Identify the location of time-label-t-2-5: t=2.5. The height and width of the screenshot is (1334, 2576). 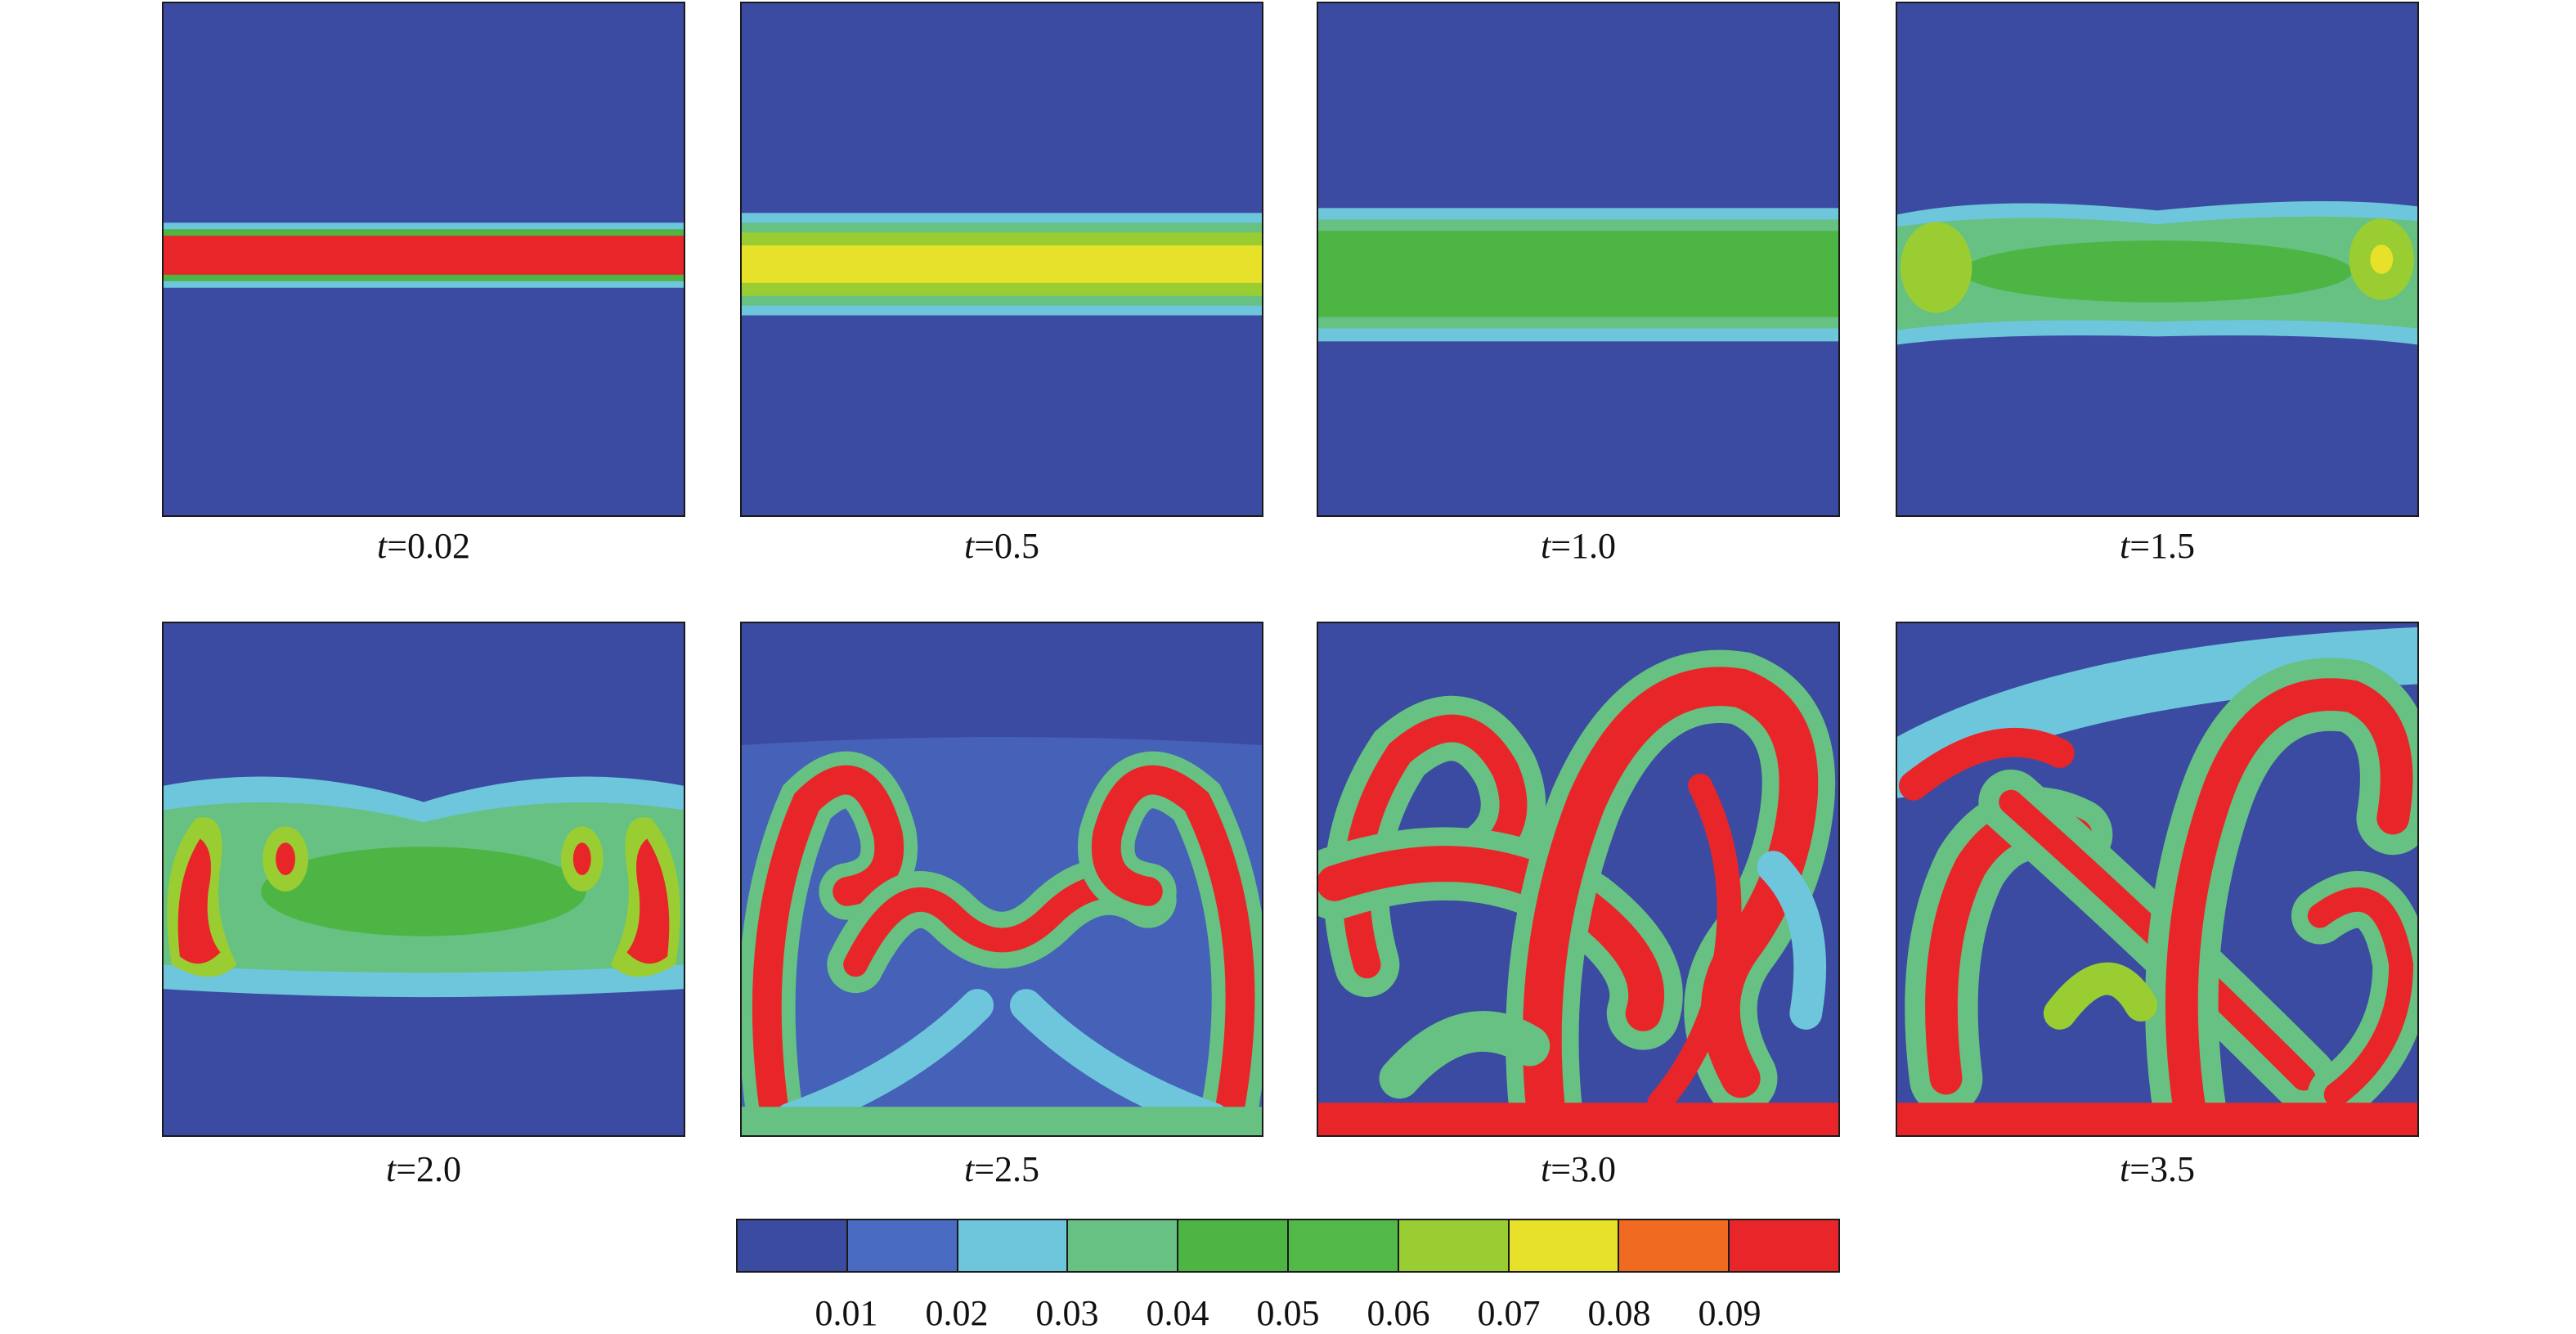
(1001, 1169).